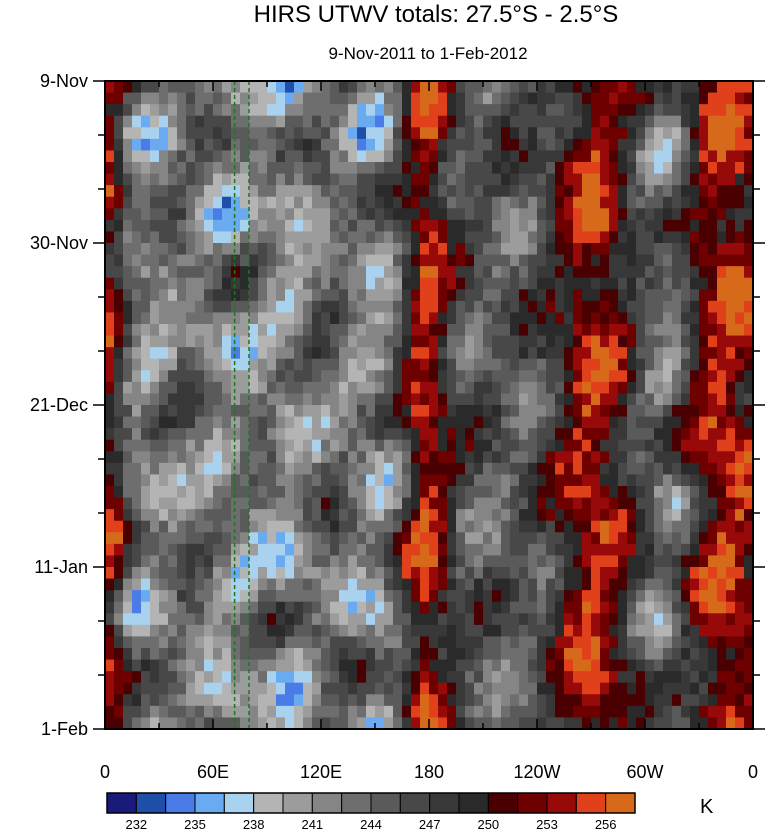 This screenshot has width=772, height=830. I want to click on colorbar-swatch, so click(503, 803).